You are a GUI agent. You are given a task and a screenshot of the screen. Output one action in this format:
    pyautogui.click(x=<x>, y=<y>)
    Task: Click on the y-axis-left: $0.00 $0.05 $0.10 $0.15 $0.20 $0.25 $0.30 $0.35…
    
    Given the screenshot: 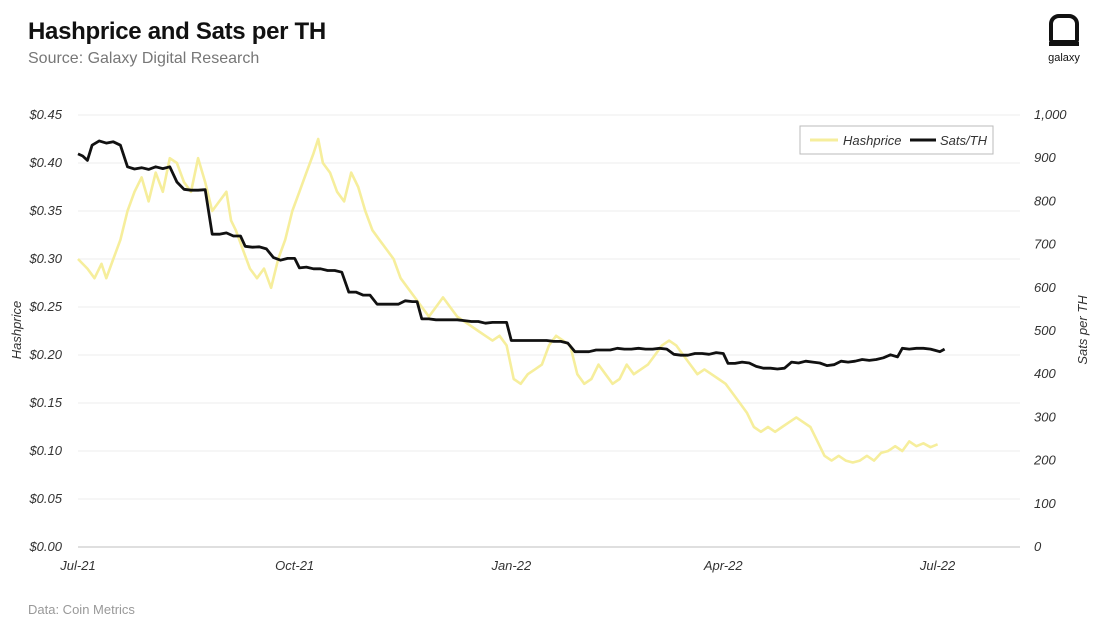 What is the action you would take?
    pyautogui.click(x=45, y=330)
    